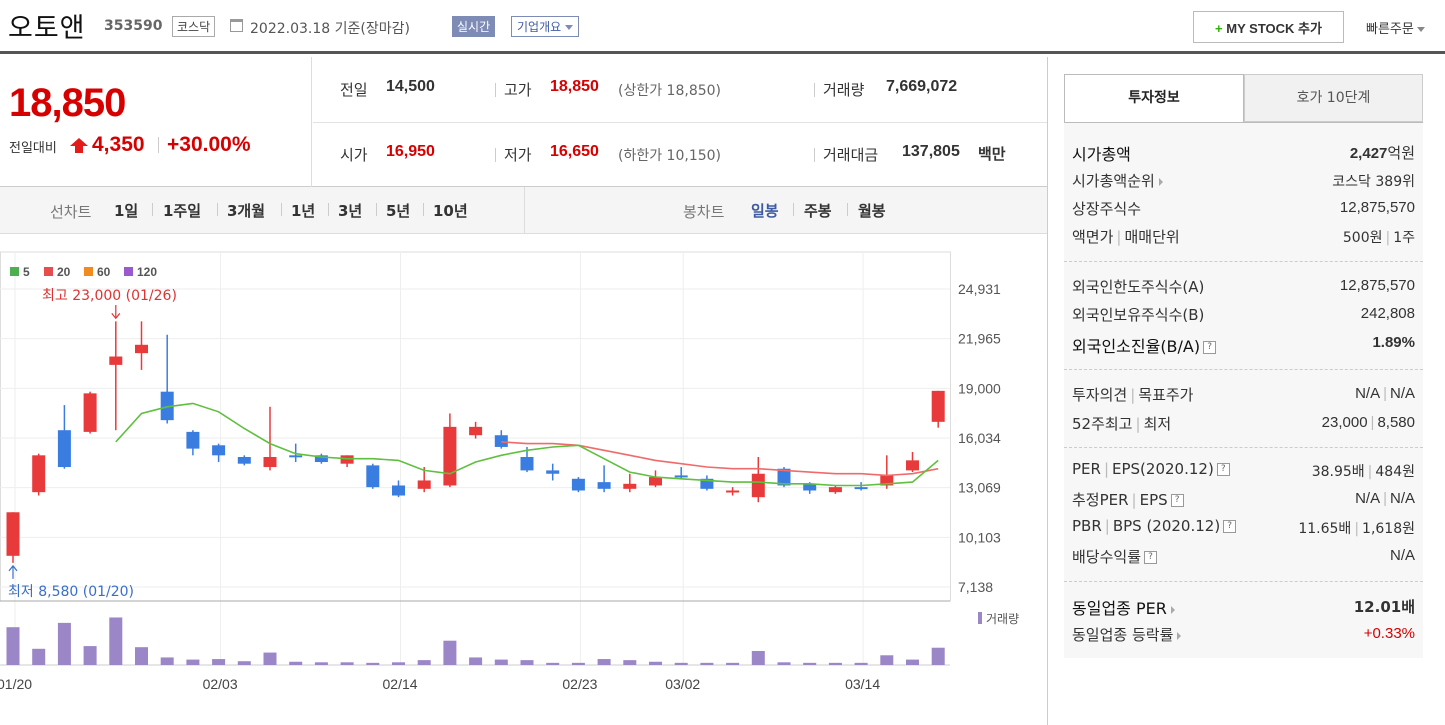 This screenshot has height=725, width=1445. What do you see at coordinates (126, 211) in the screenshot?
I see `period-1d: 1일` at bounding box center [126, 211].